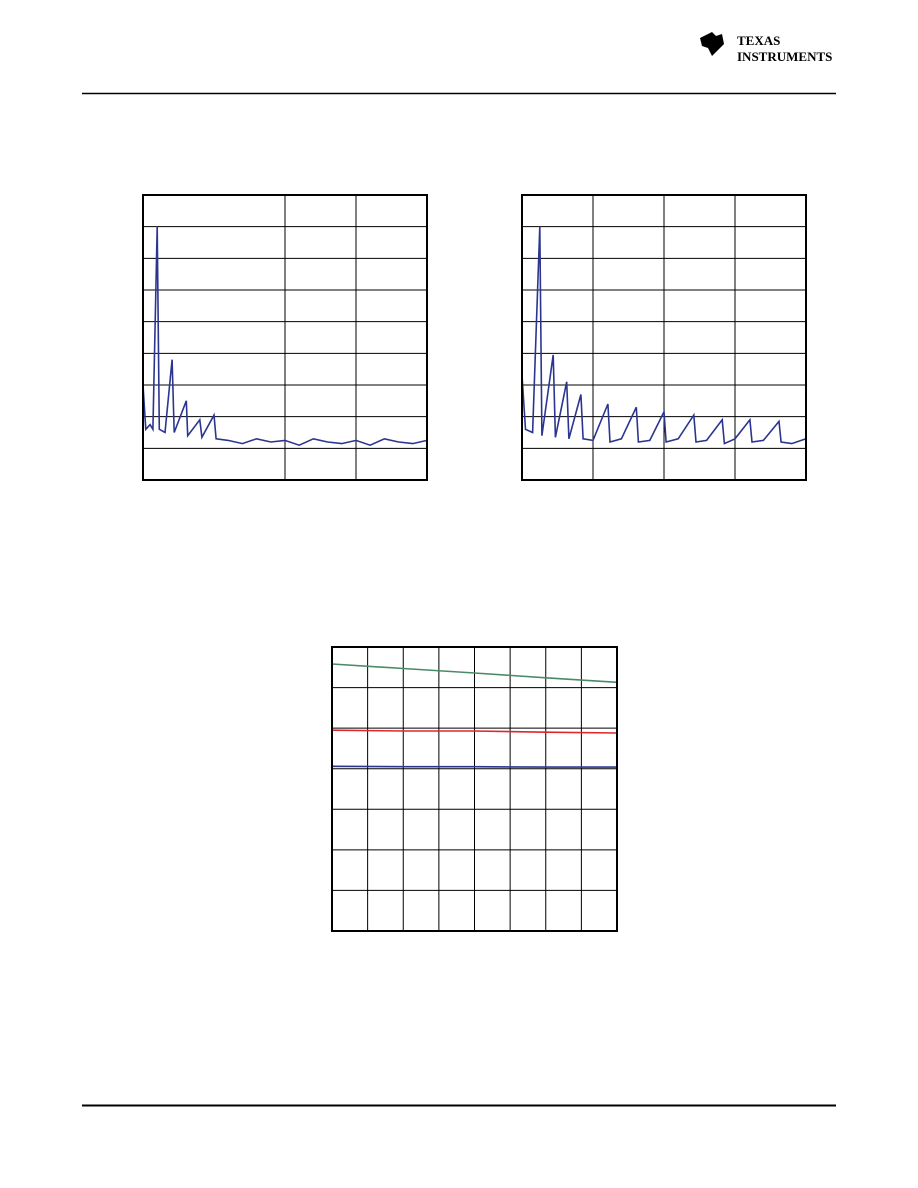 This screenshot has width=918, height=1188. Describe the element at coordinates (712, 44) in the screenshot. I see `logo-mark` at that location.